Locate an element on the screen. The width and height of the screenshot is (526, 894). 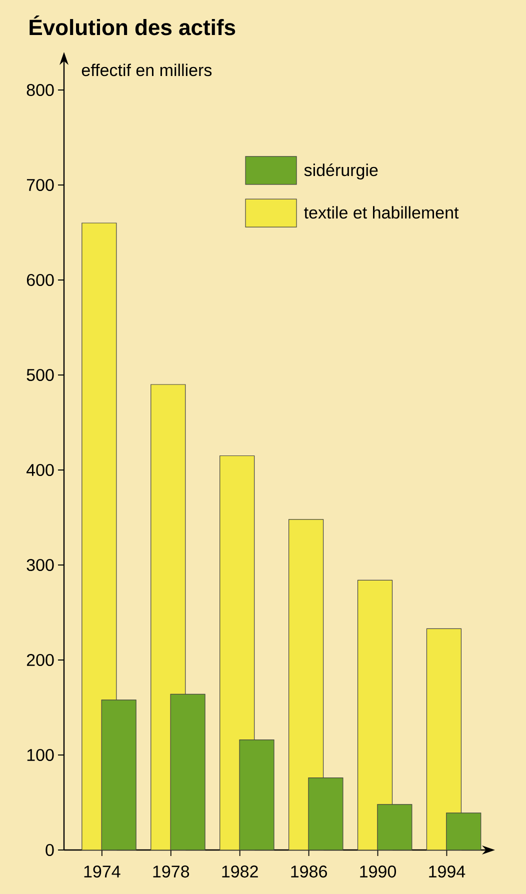
y-tick-label: 700 is located at coordinates (40, 185).